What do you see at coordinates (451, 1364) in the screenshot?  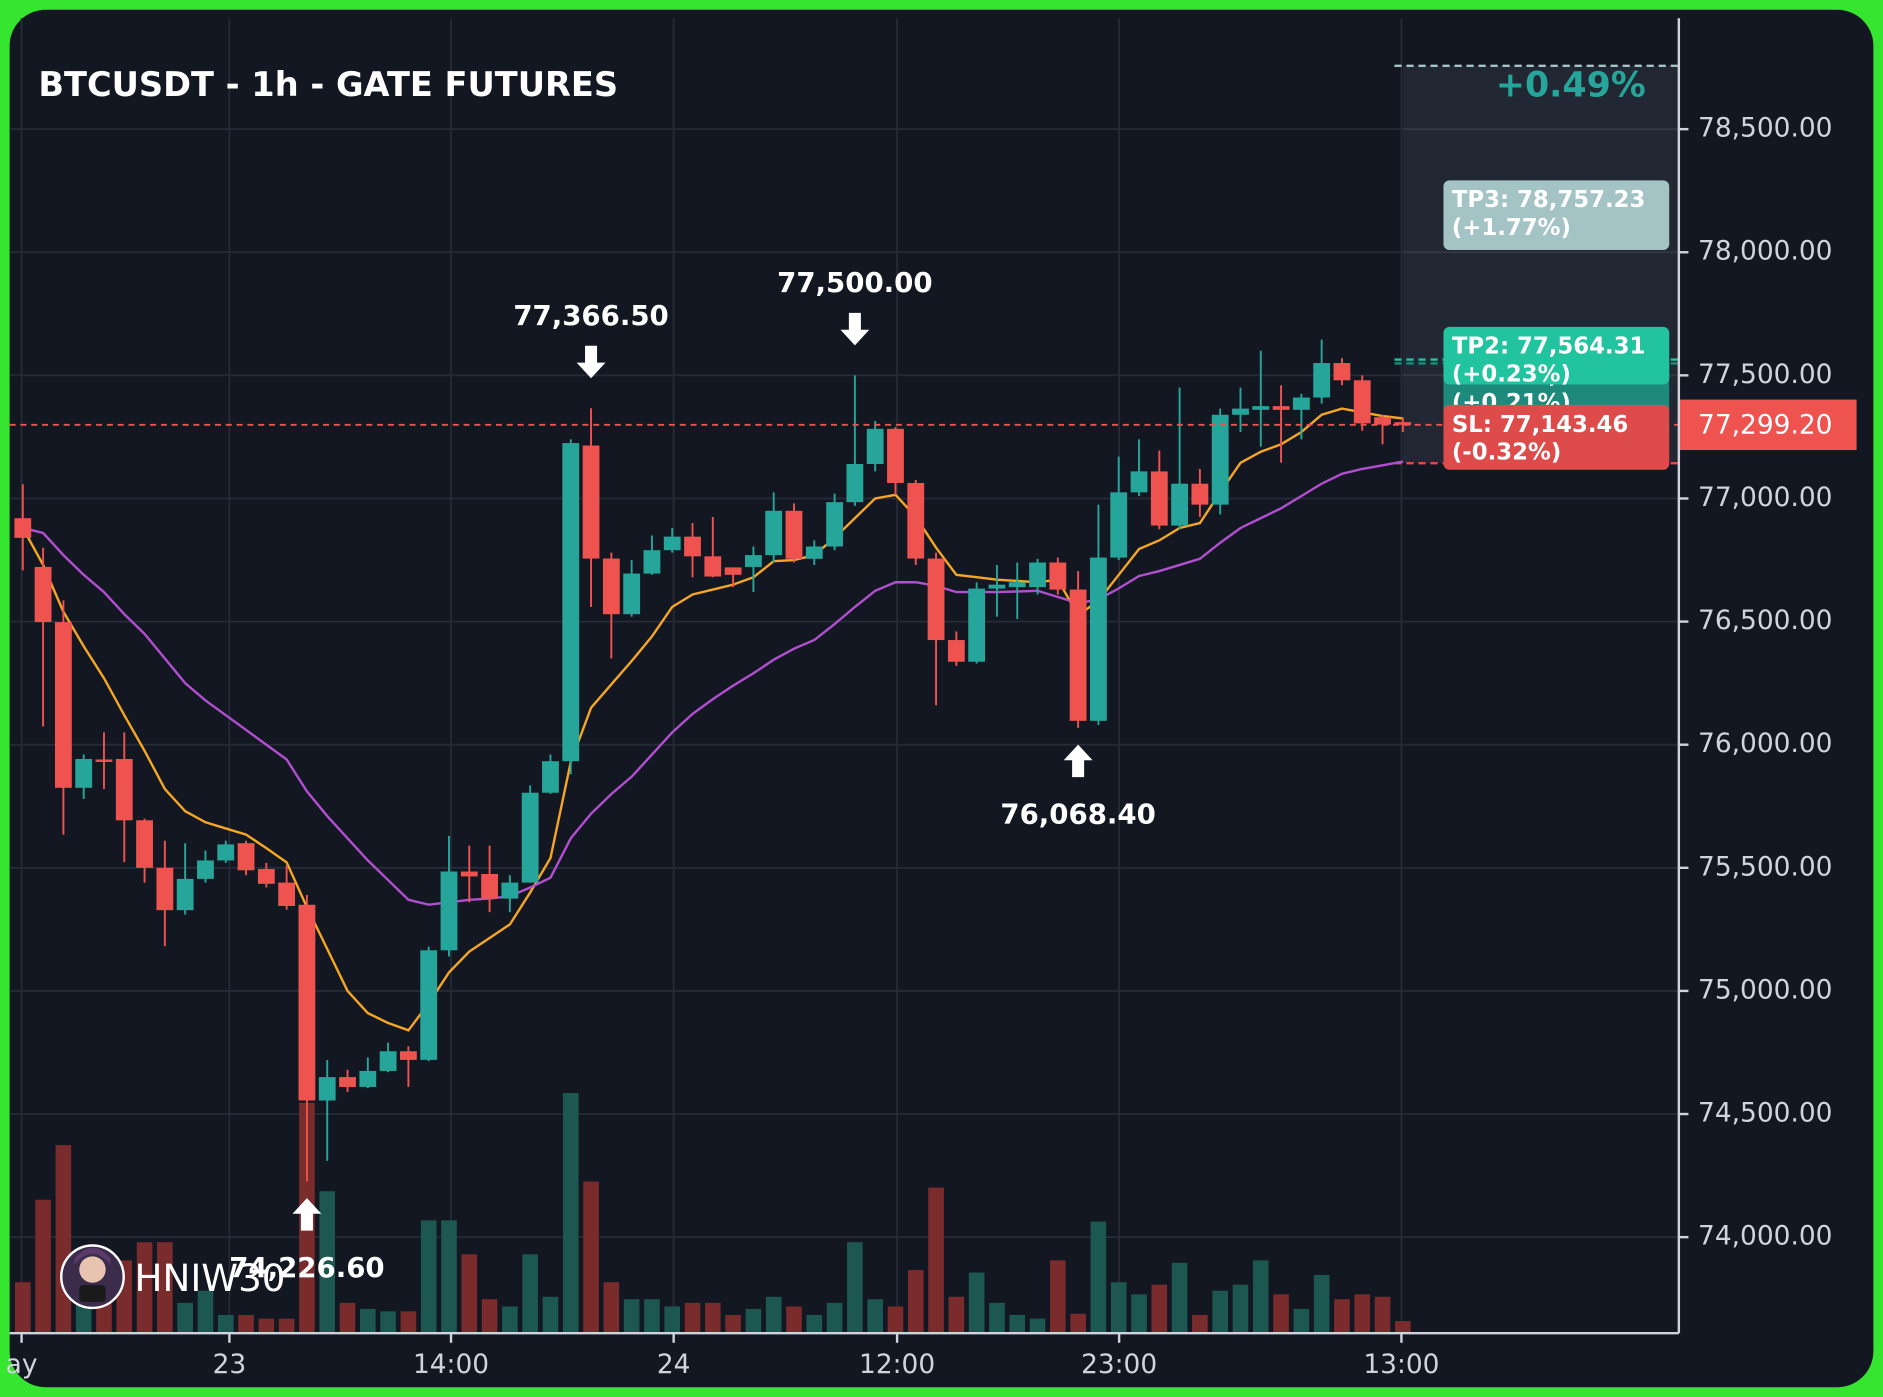 I see `x-tick-label: 14:00` at bounding box center [451, 1364].